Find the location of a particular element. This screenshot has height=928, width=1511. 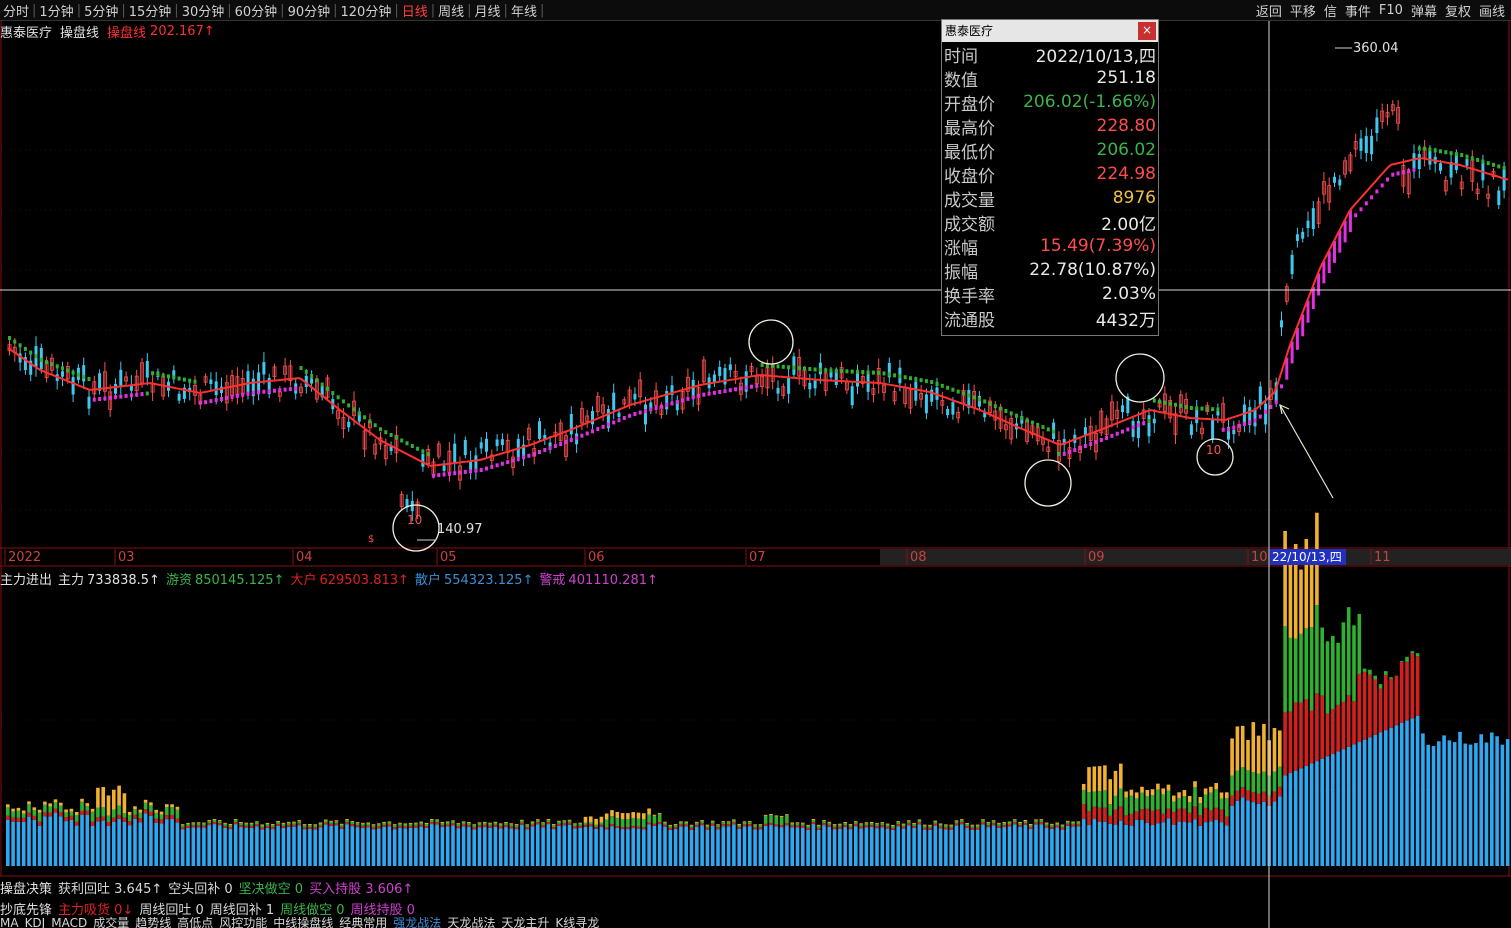

indicator-tab: 高低点 is located at coordinates (195, 922).